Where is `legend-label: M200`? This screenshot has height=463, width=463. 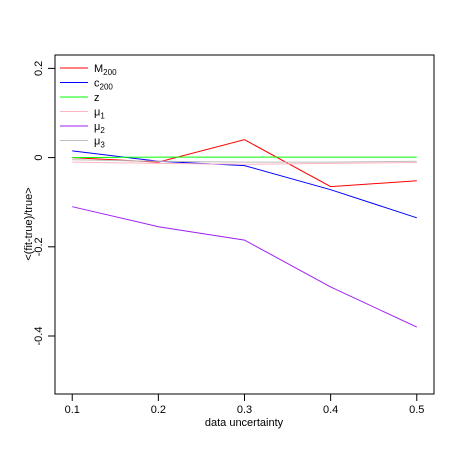 legend-label: M200 is located at coordinates (105, 70).